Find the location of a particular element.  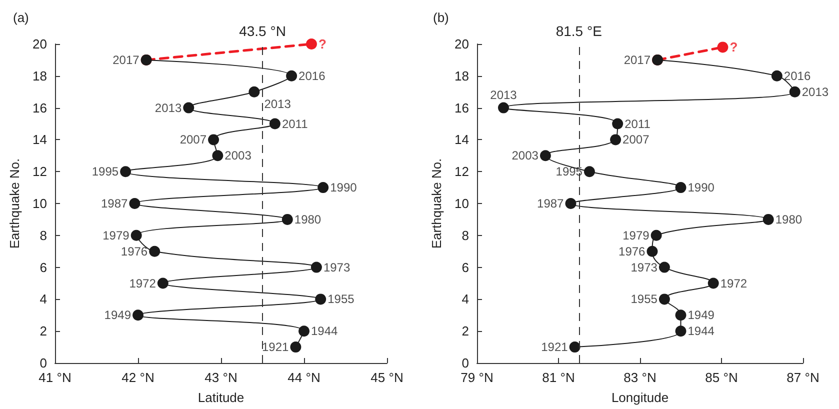

x-tick-label: 85 °N is located at coordinates (721, 377).